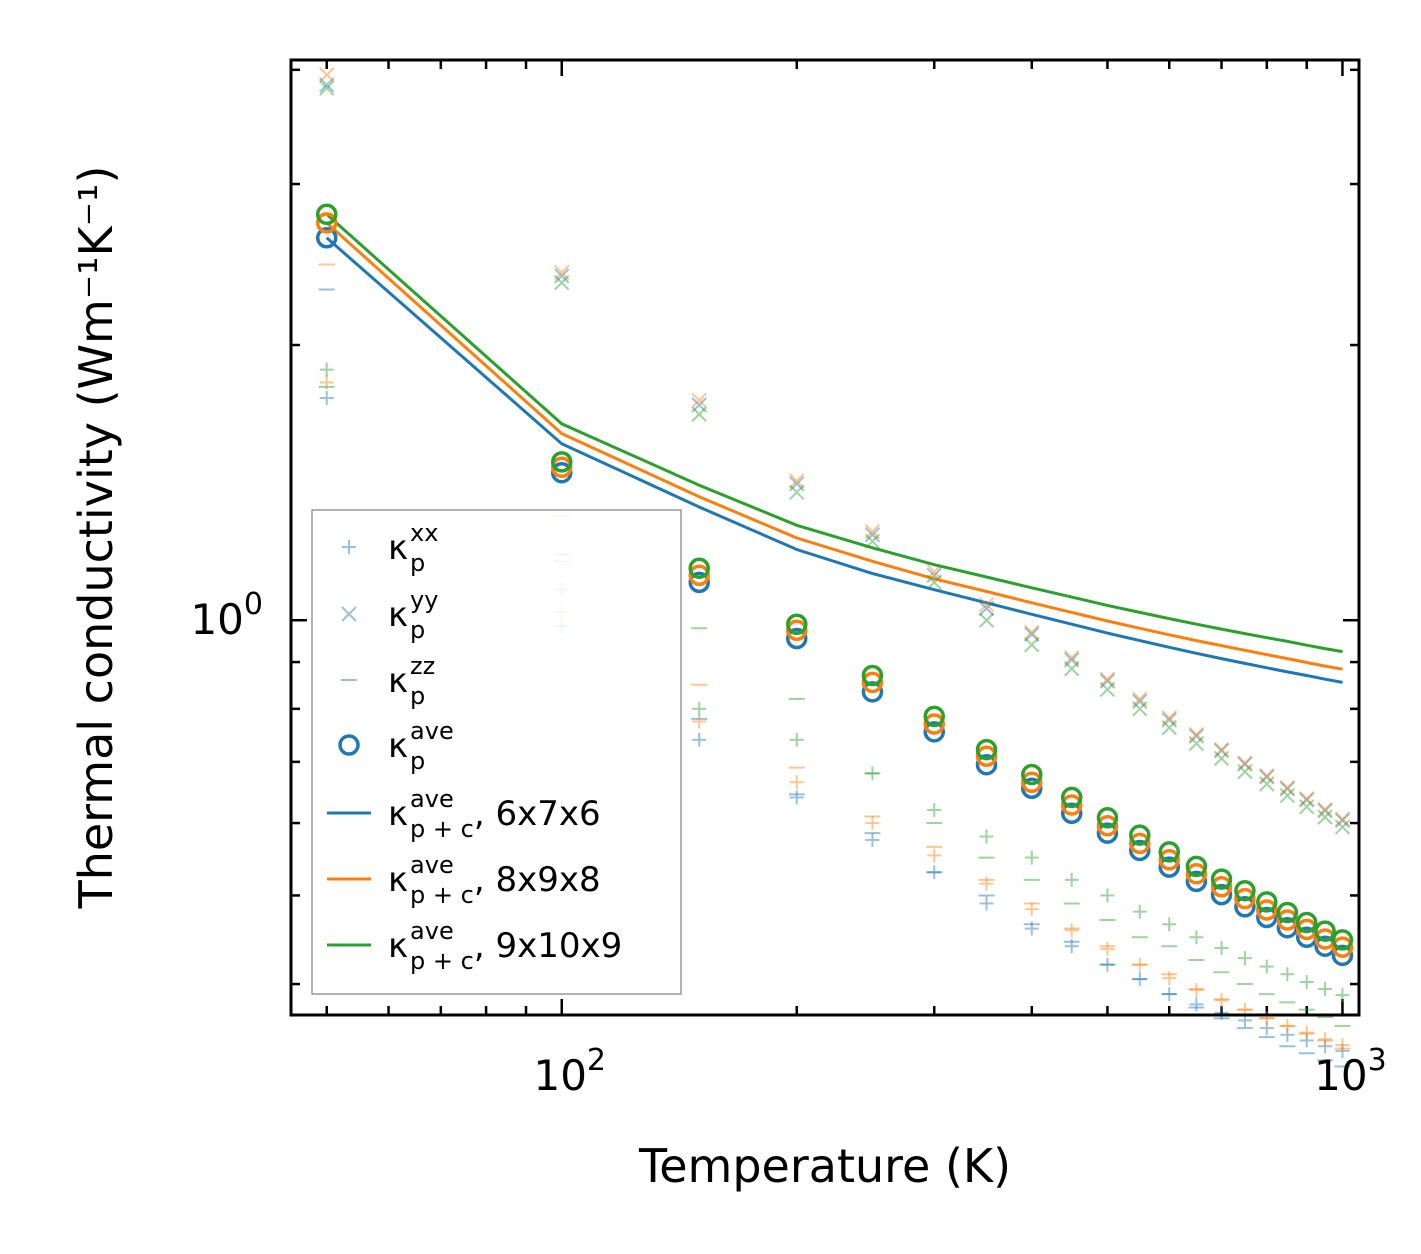  I want to click on kyy-point-8x9x8-600-b, so click(1169, 718).